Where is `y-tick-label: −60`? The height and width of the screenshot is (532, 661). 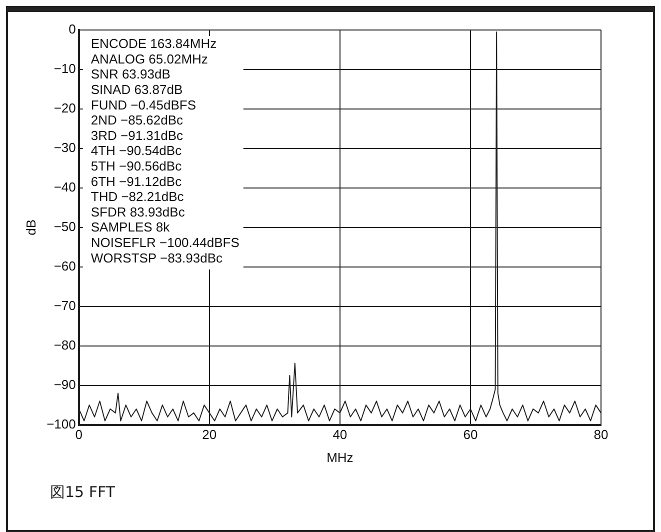 y-tick-label: −60 is located at coordinates (65, 266).